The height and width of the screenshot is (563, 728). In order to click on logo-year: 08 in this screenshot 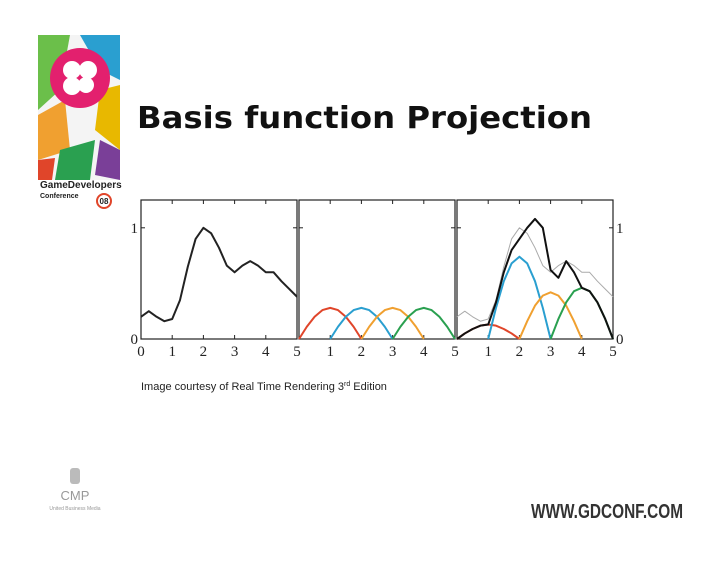, I will do `click(104, 201)`.